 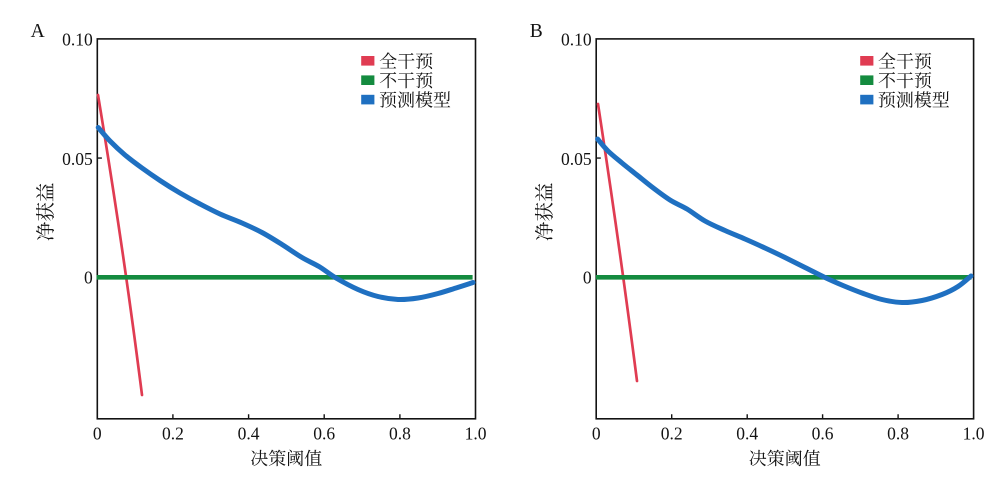 What do you see at coordinates (38, 31) in the screenshot?
I see `svg-text: A` at bounding box center [38, 31].